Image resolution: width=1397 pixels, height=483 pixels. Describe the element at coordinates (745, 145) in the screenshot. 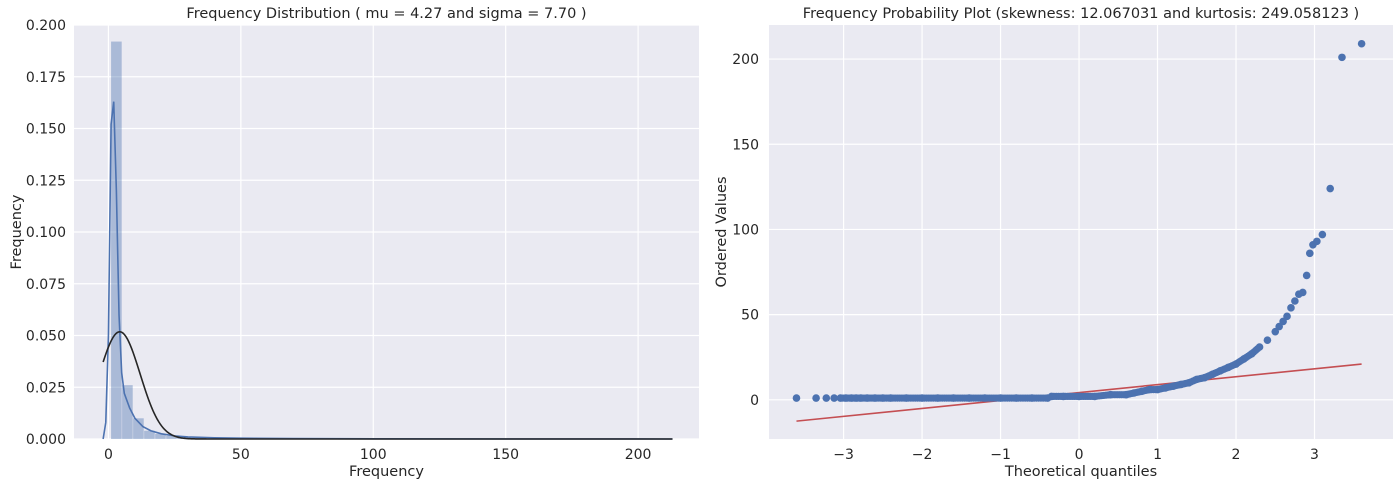

I see `probability-y-tick-label: 150` at that location.